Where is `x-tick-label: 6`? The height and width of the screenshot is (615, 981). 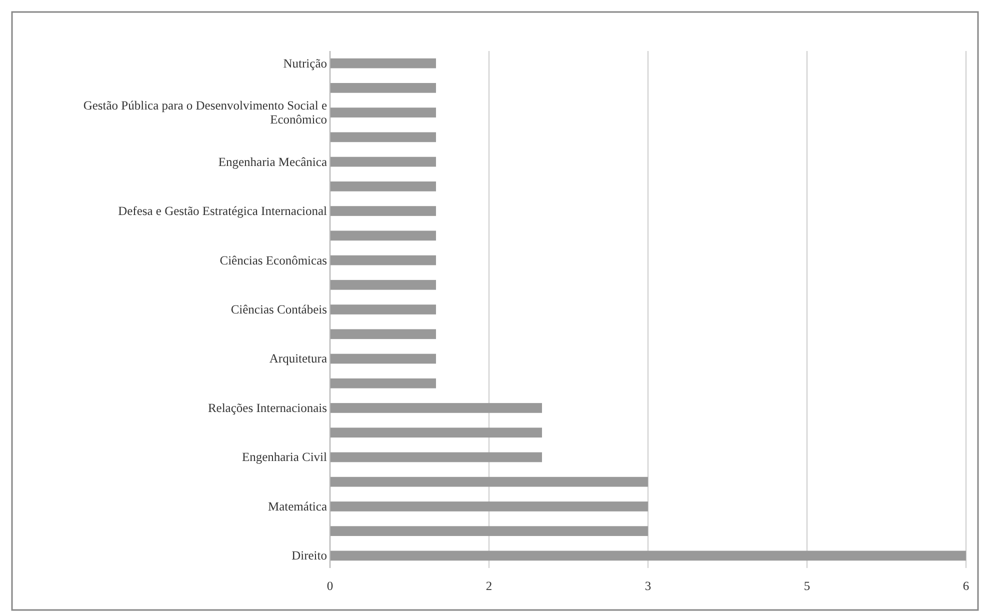 x-tick-label: 6 is located at coordinates (966, 585).